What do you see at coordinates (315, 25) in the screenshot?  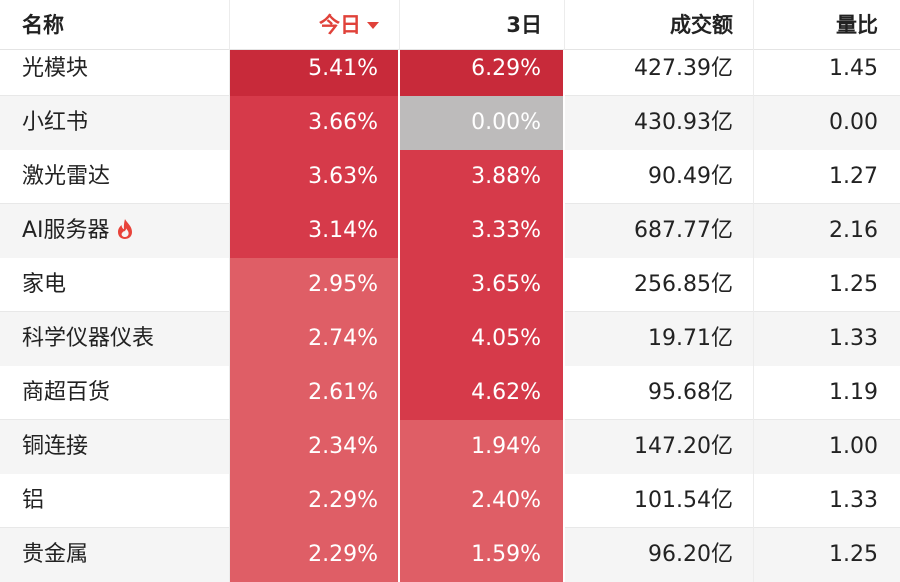 I see `column-header-today: 今日` at bounding box center [315, 25].